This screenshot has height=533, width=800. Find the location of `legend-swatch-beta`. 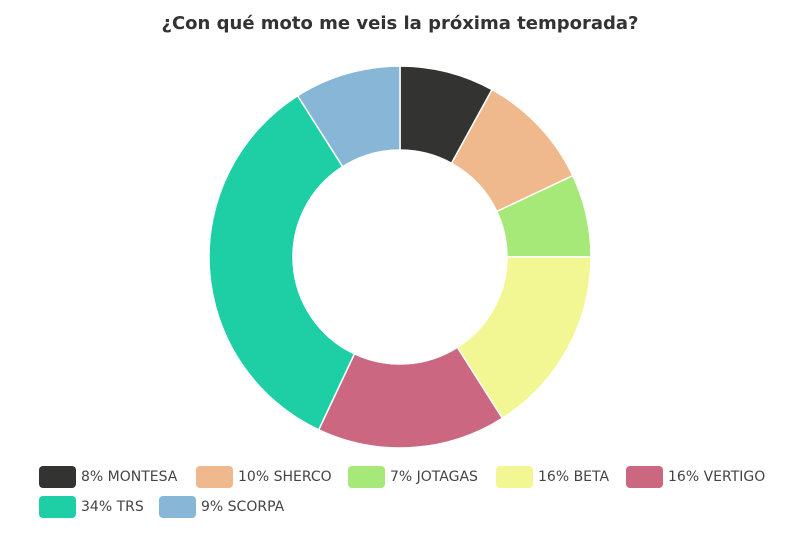

legend-swatch-beta is located at coordinates (514, 477).